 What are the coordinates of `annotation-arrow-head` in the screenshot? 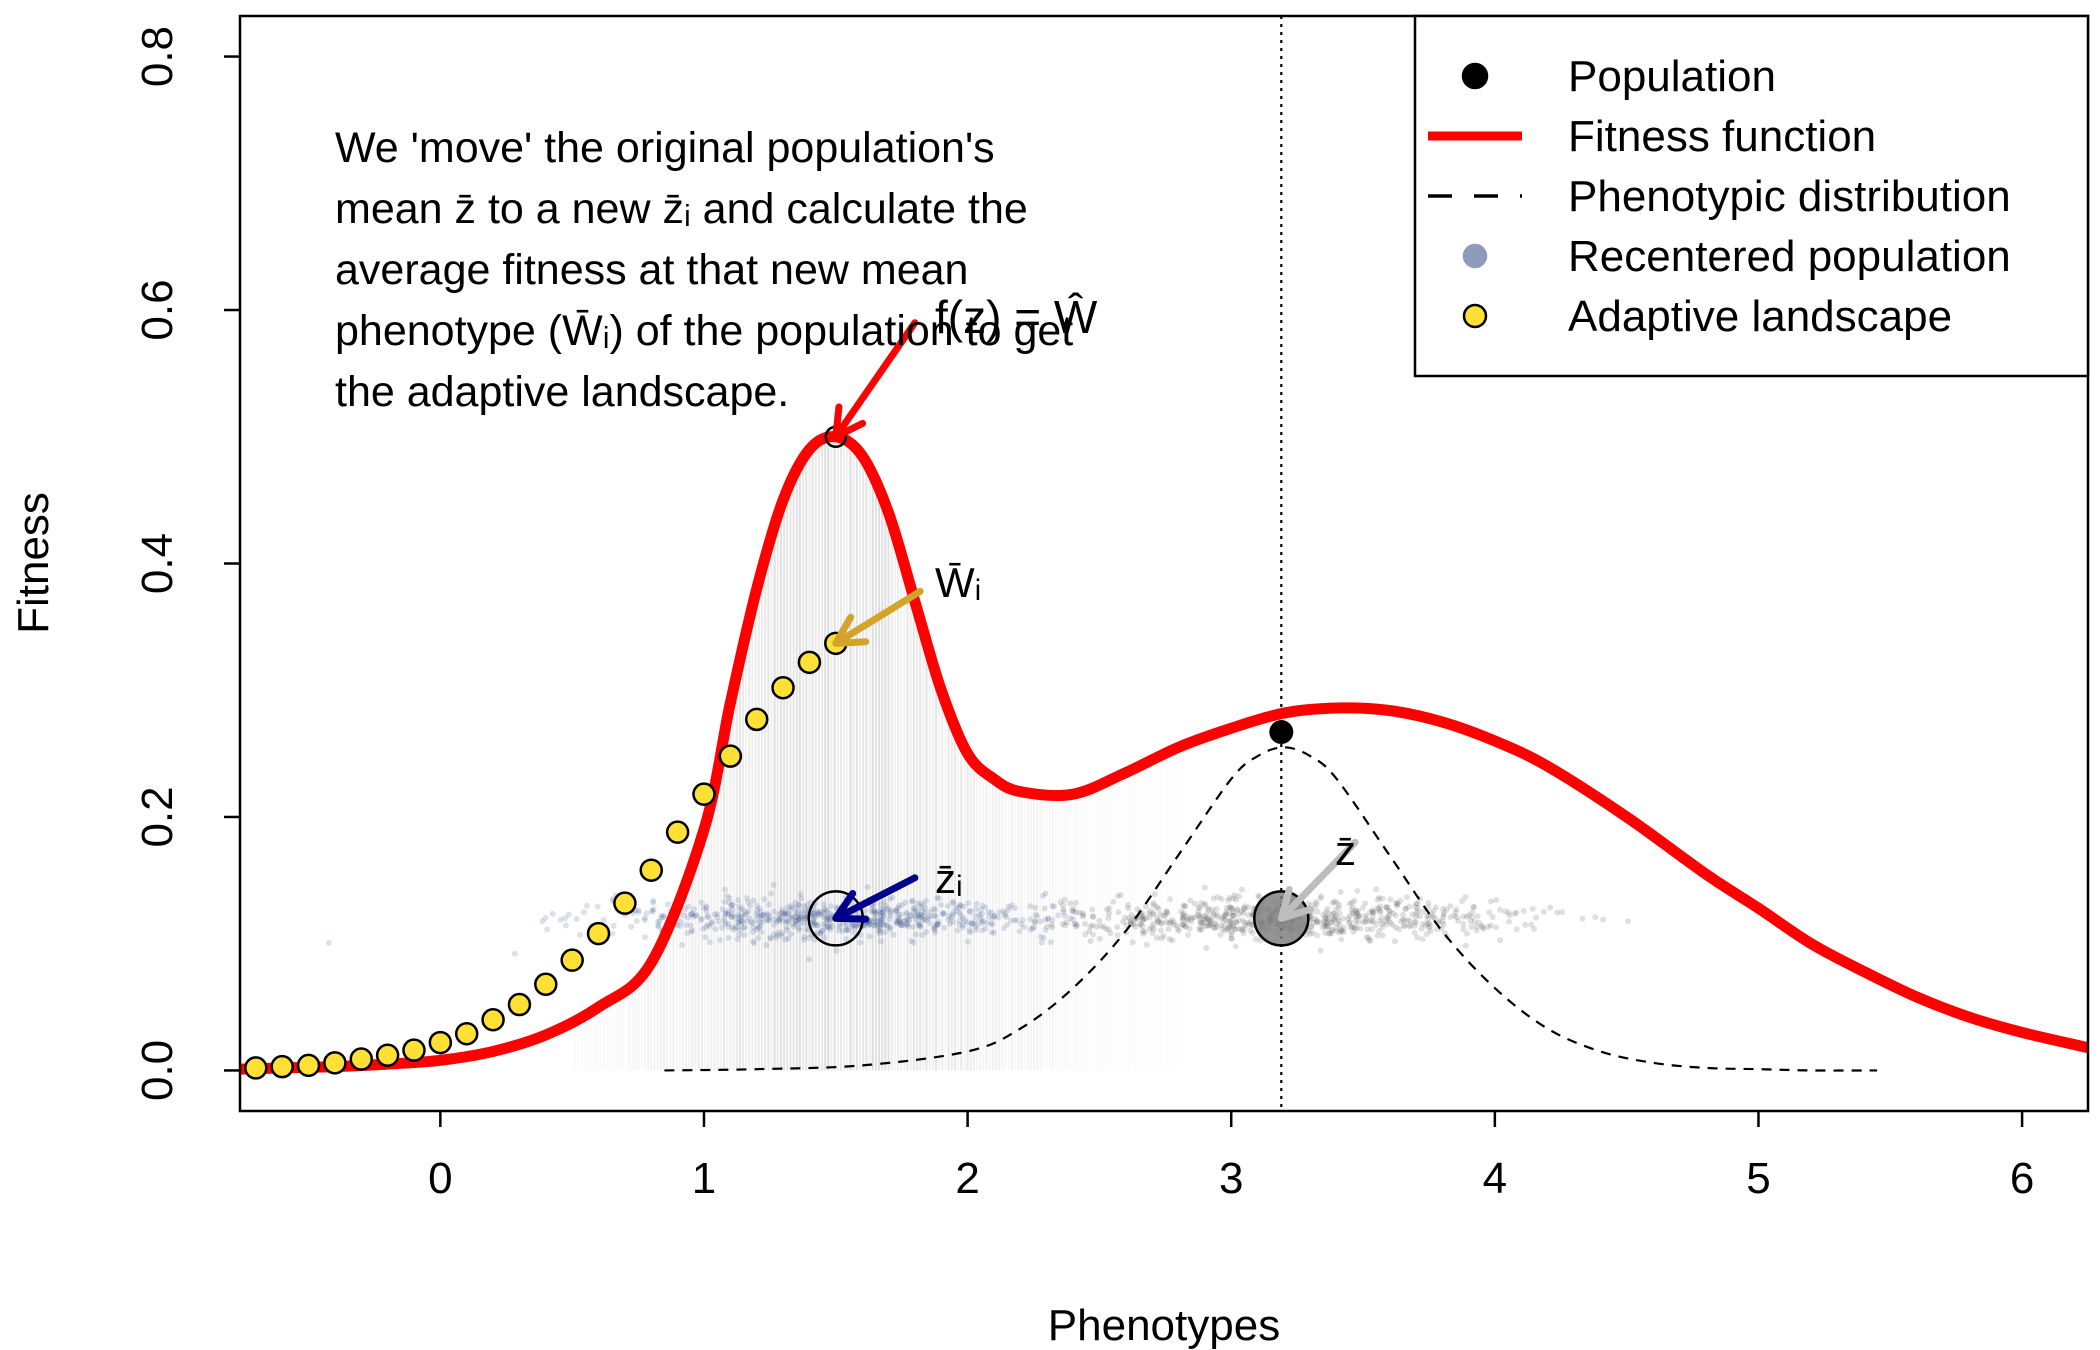 It's located at (1295, 903).